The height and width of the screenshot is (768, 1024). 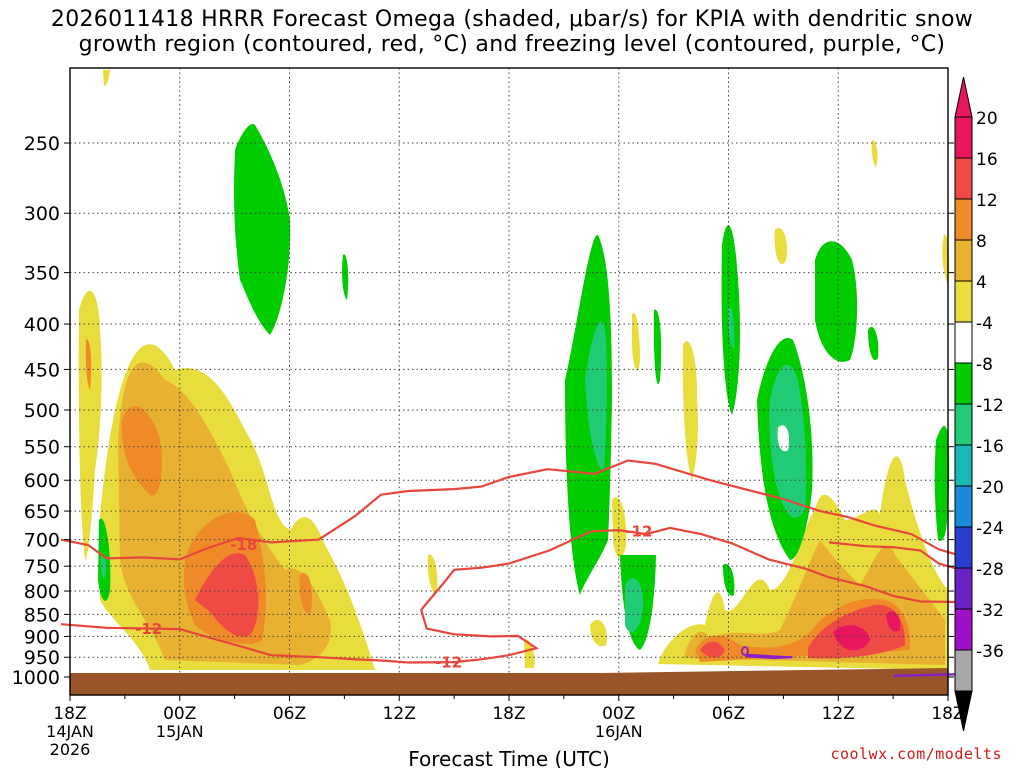 What do you see at coordinates (42, 658) in the screenshot?
I see `y-tick-label: 950` at bounding box center [42, 658].